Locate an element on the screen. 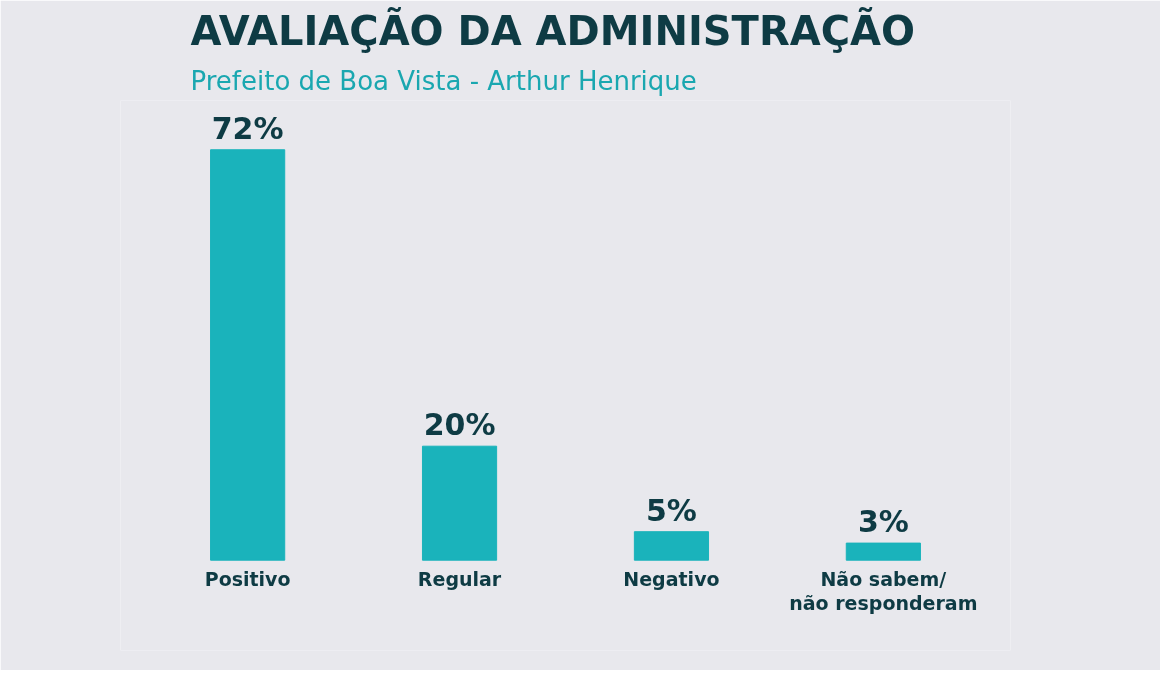 The height and width of the screenshot is (678, 1170). data-label: 20% is located at coordinates (459, 425).